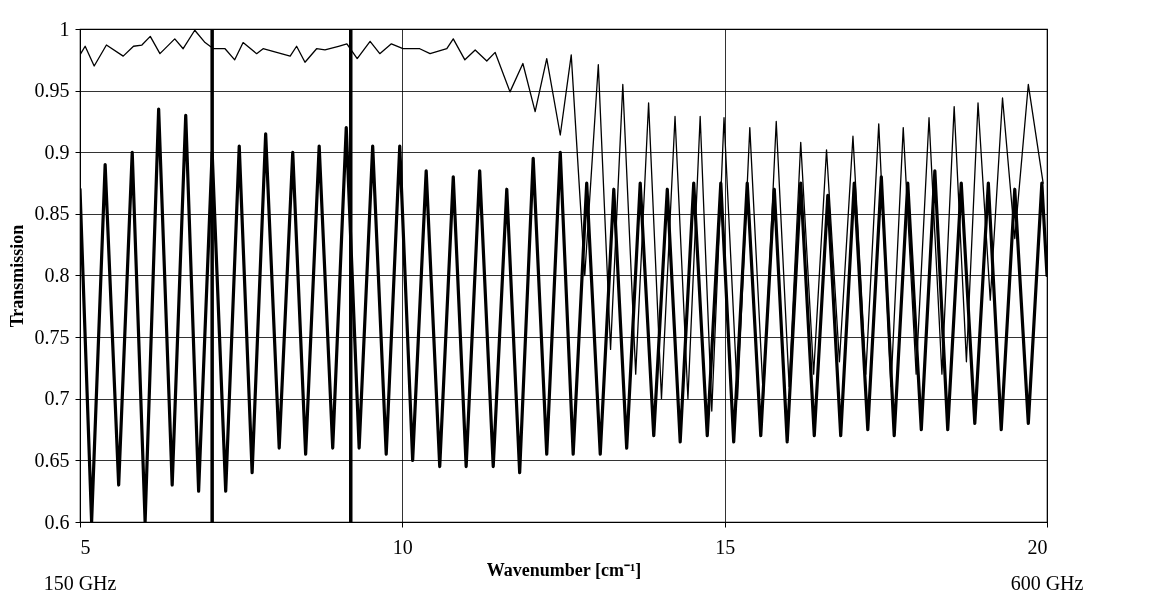 This screenshot has height=608, width=1170. I want to click on x-tick-label: 10, so click(402, 546).